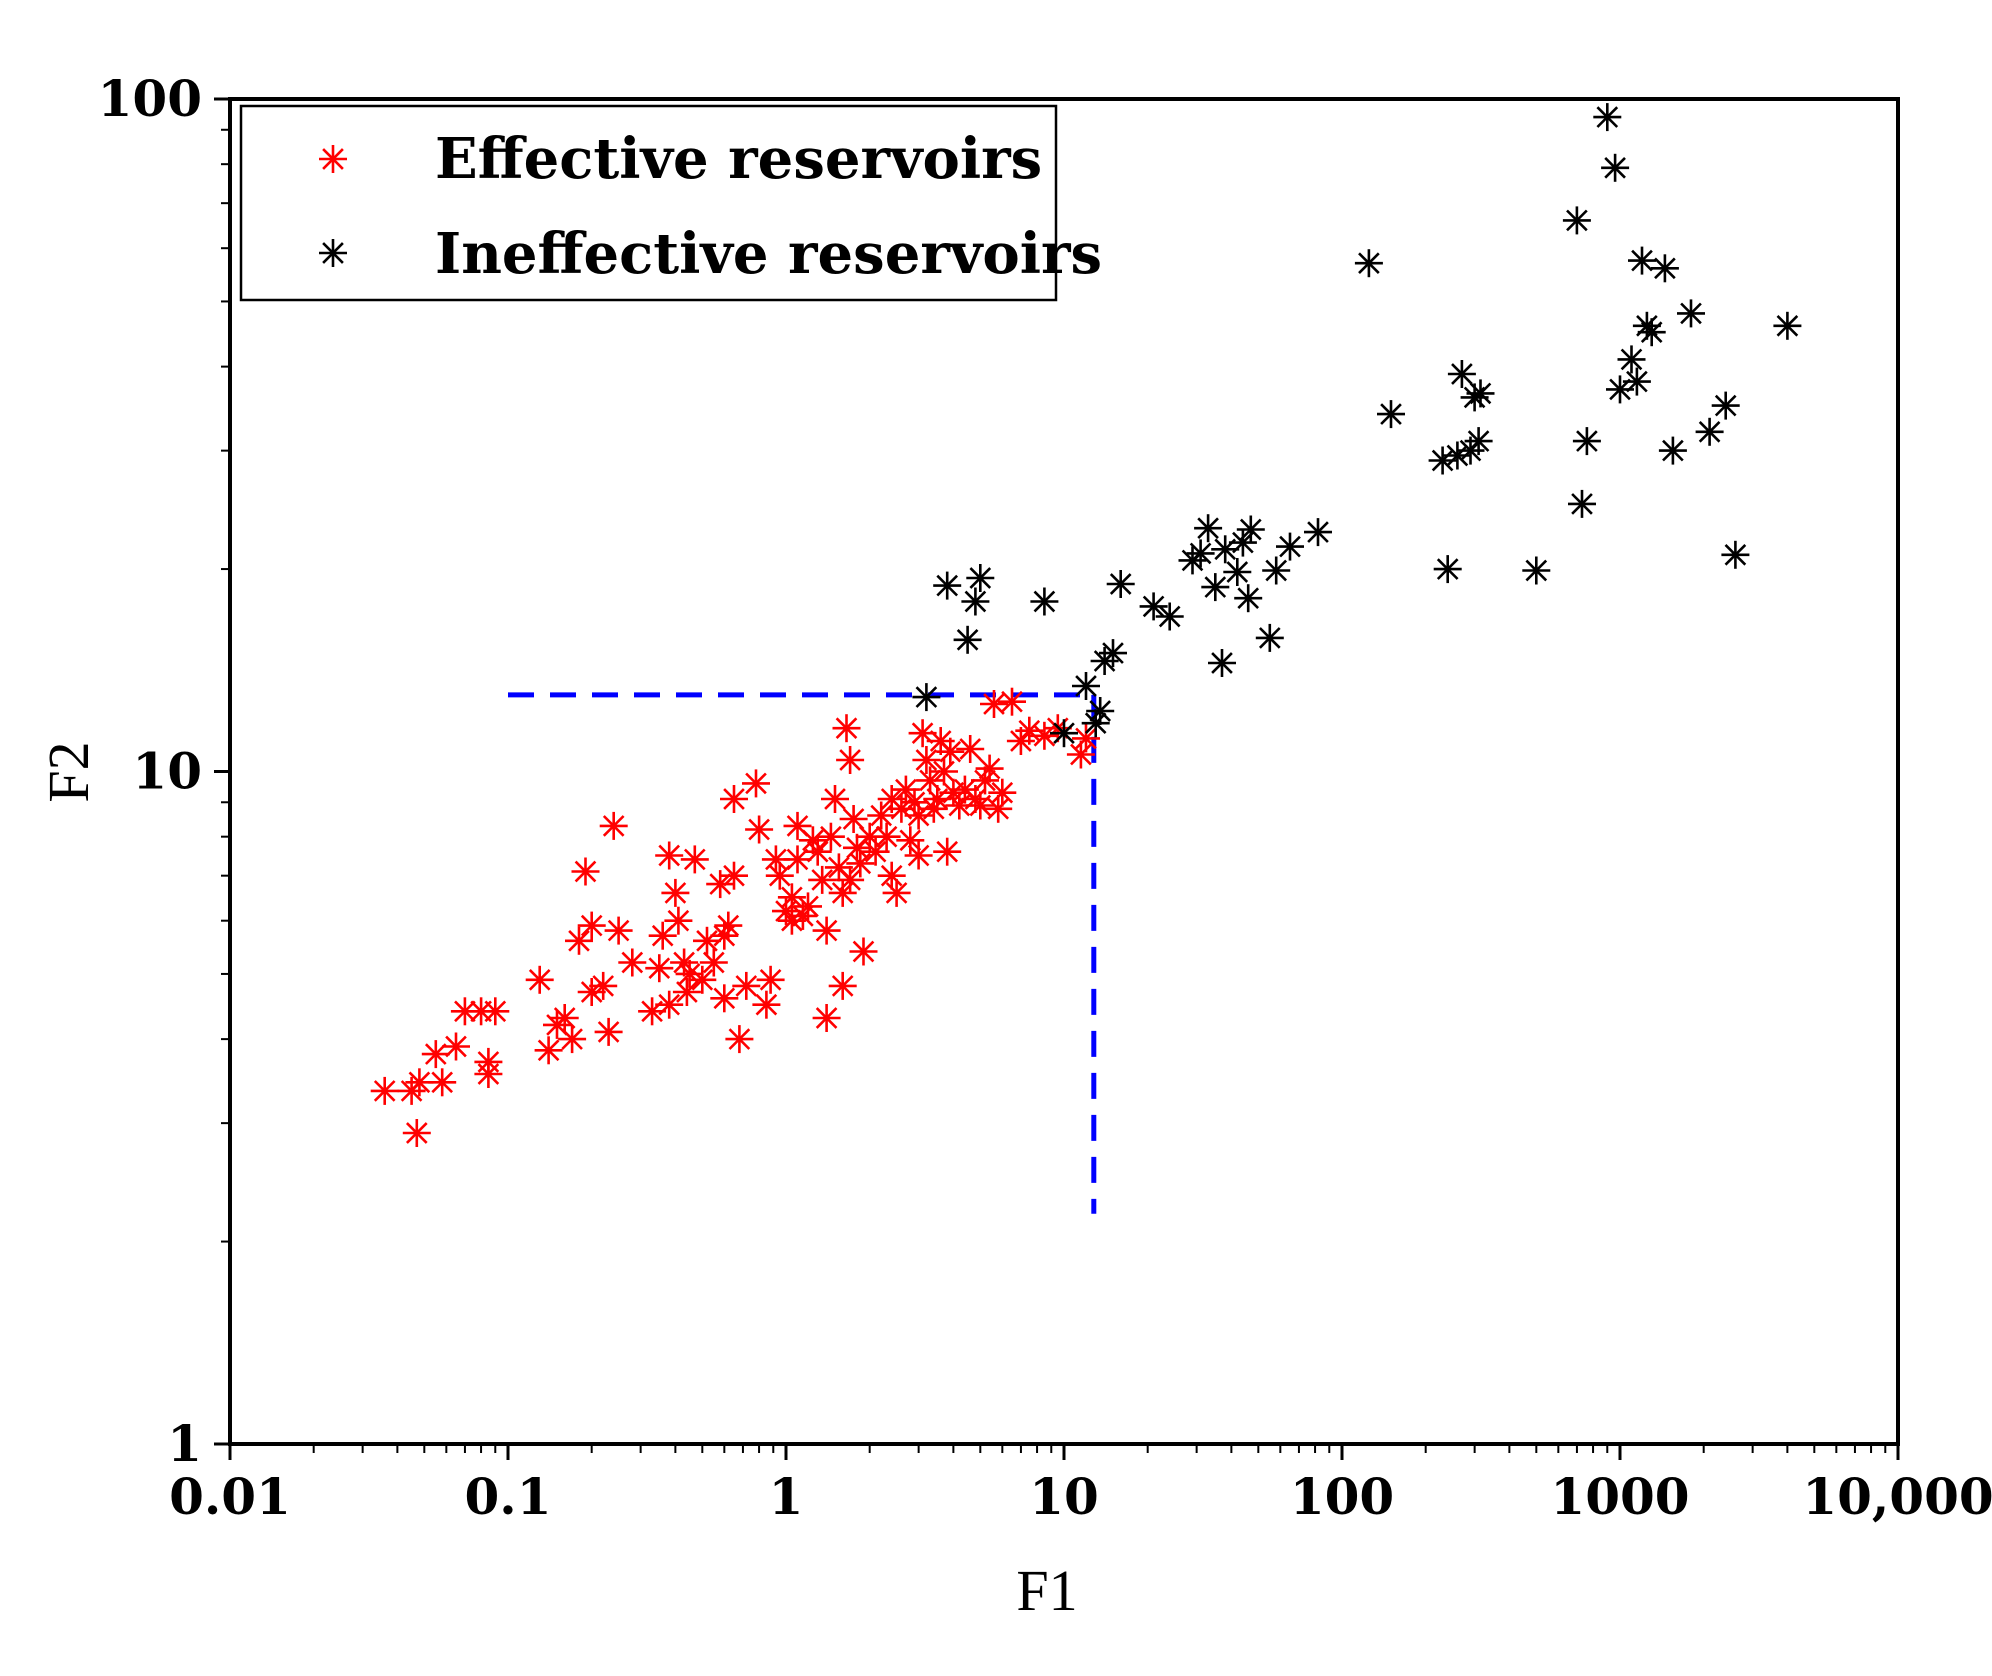  What do you see at coordinates (1046, 1590) in the screenshot?
I see `x-axis-title: F1` at bounding box center [1046, 1590].